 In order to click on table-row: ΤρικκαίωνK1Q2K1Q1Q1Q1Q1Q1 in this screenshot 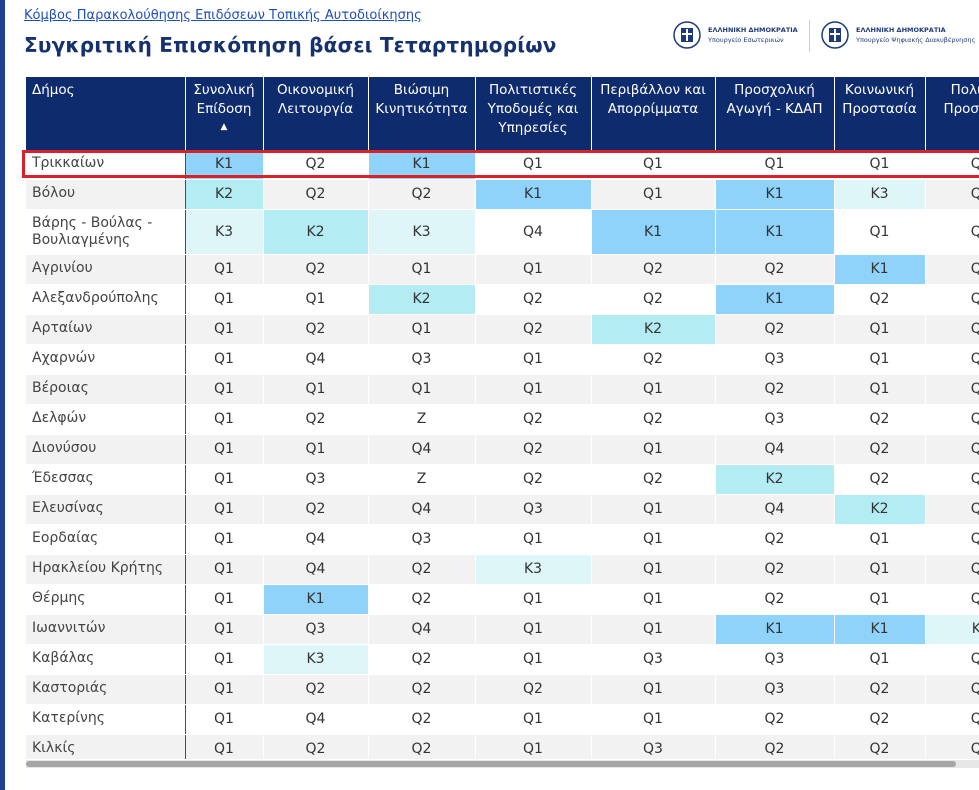, I will do `click(502, 165)`.